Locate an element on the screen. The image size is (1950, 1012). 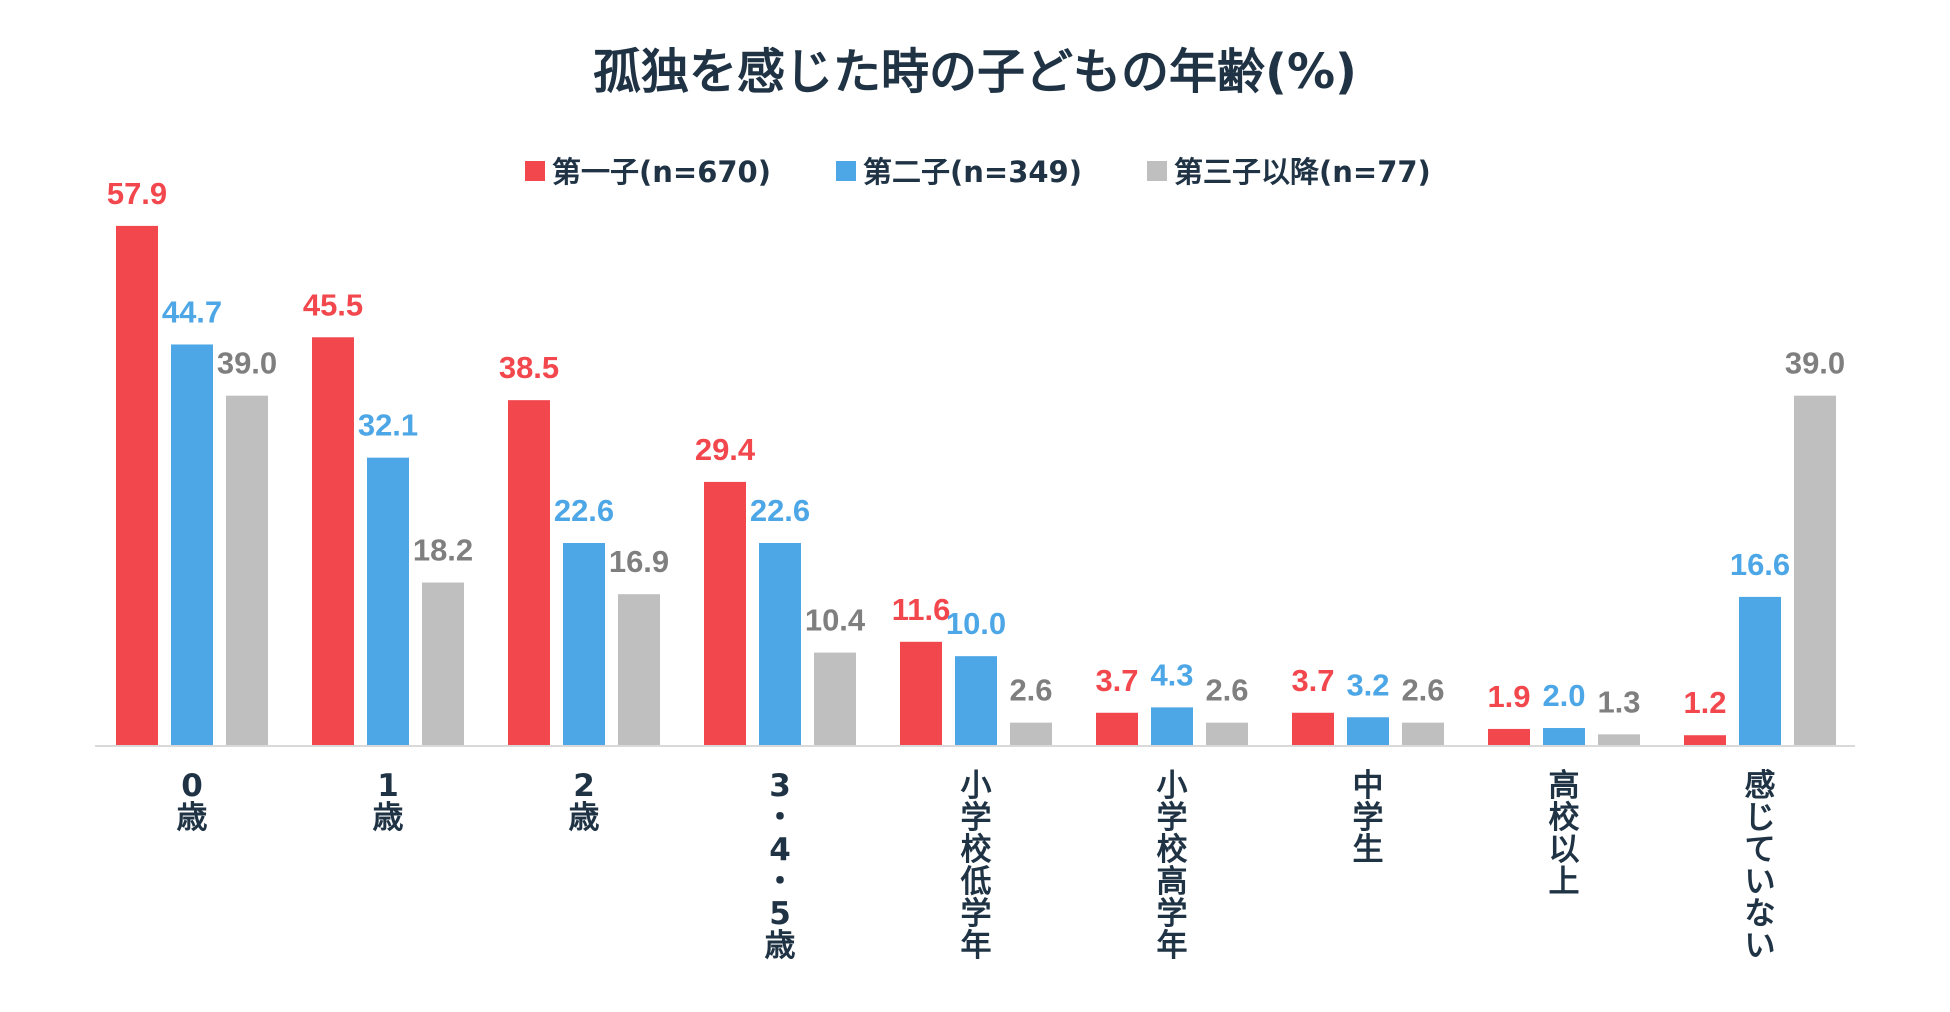
legend-label-first-child: 第一子(n=670) is located at coordinates (661, 172).